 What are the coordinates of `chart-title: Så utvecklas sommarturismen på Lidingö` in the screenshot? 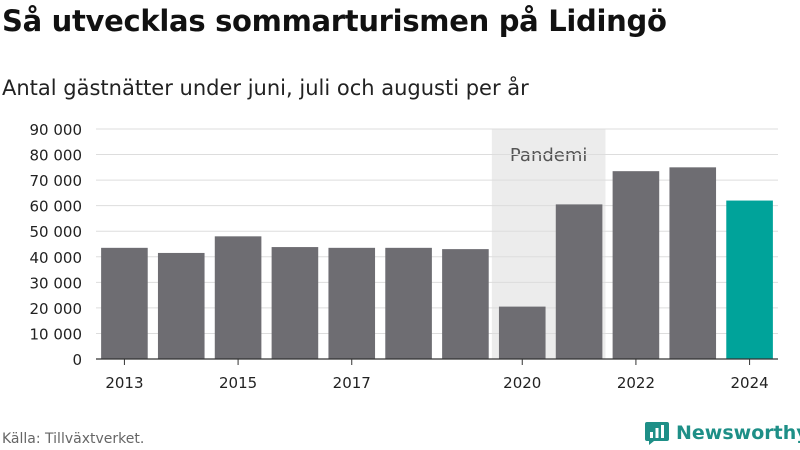 It's located at (334, 21).